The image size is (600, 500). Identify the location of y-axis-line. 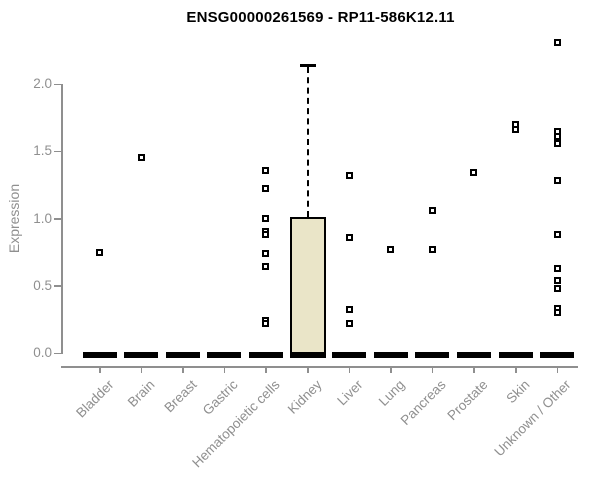
(62, 219).